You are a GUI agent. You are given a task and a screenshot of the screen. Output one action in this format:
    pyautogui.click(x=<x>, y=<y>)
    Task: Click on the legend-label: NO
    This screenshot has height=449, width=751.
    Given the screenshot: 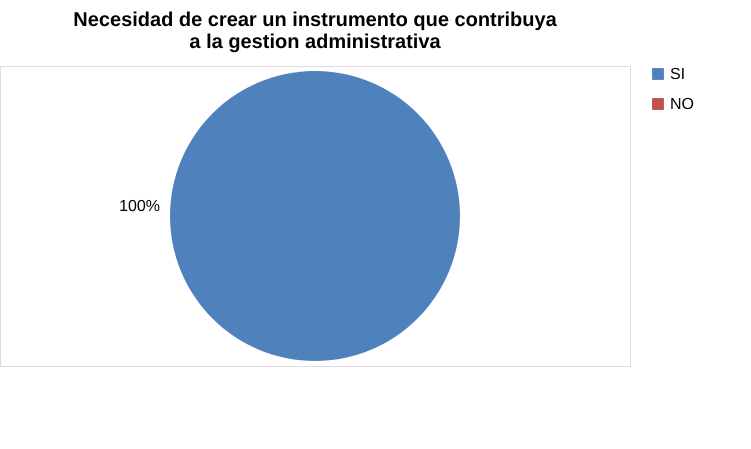 What is the action you would take?
    pyautogui.click(x=682, y=104)
    